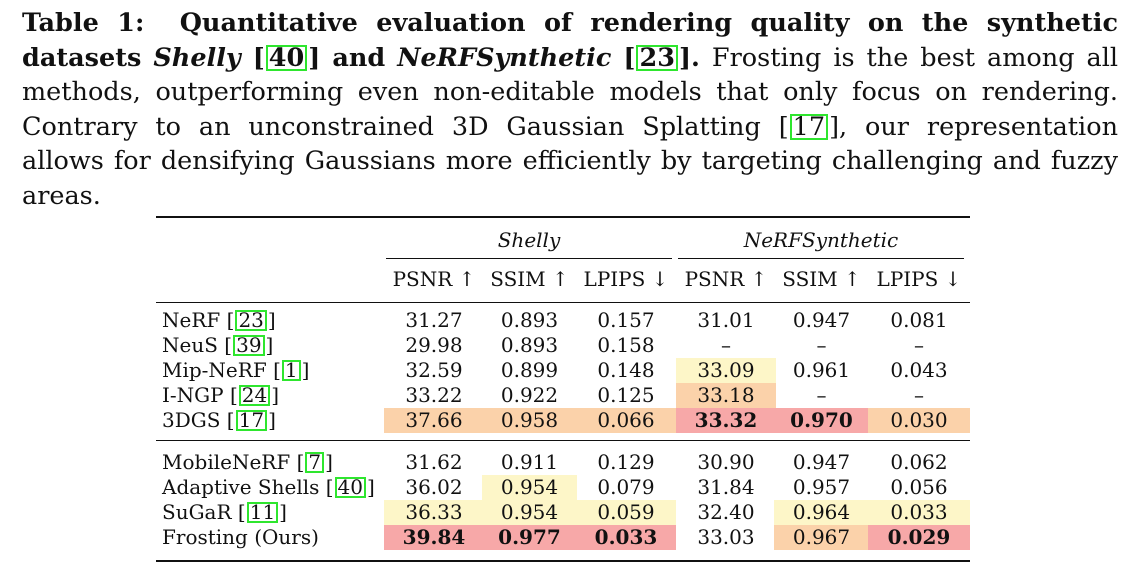 The width and height of the screenshot is (1139, 573). Describe the element at coordinates (434, 462) in the screenshot. I see `metric-value: 31.62` at that location.